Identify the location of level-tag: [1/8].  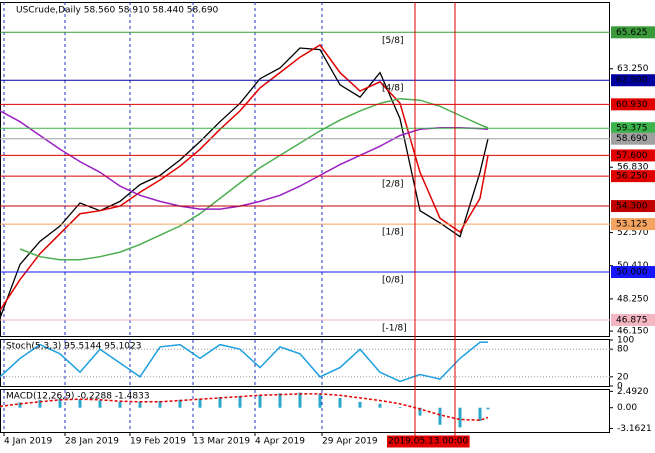
(393, 233).